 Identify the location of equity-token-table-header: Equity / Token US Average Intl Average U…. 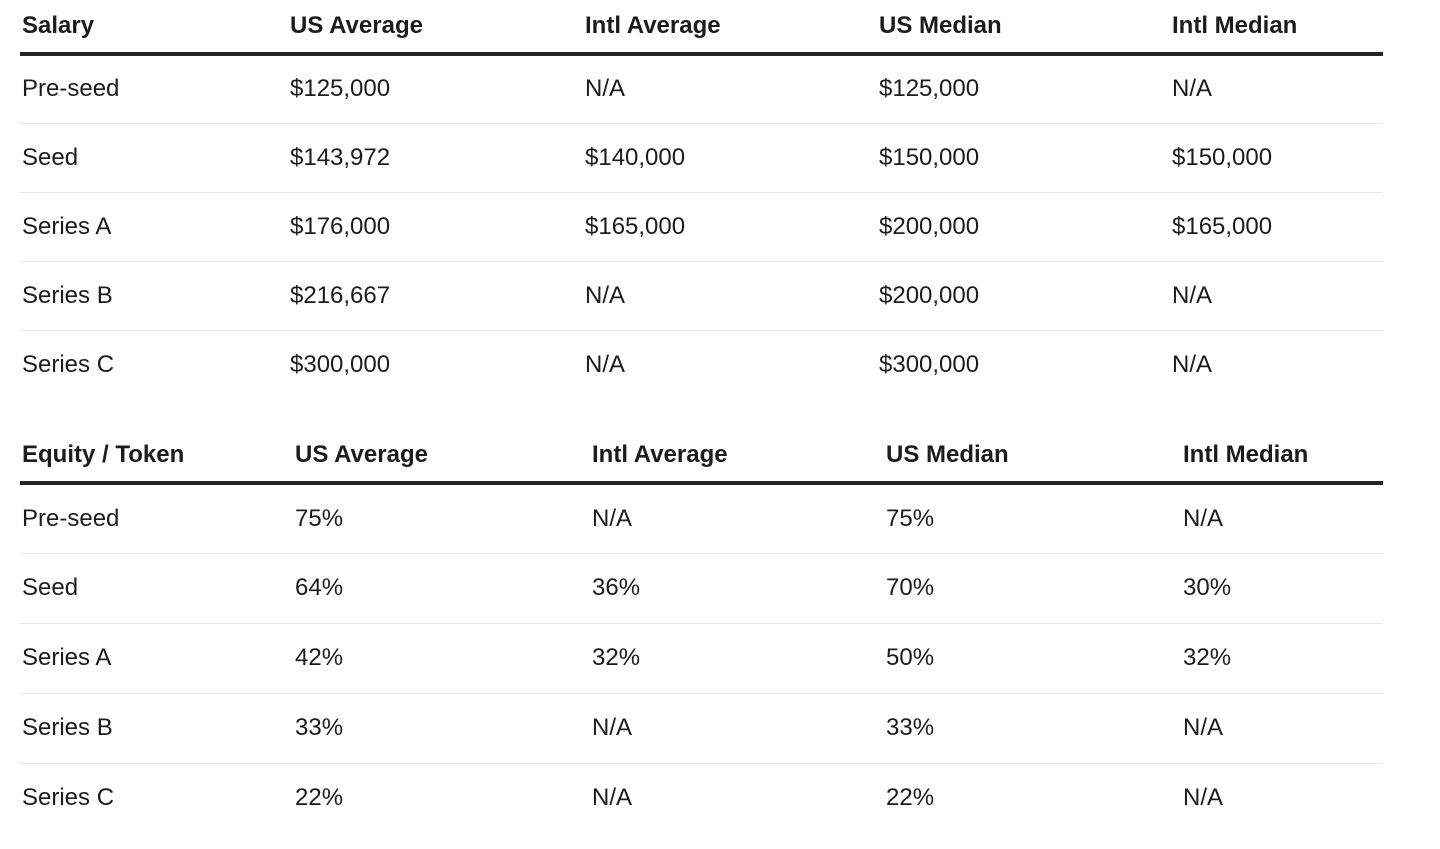
(701, 457).